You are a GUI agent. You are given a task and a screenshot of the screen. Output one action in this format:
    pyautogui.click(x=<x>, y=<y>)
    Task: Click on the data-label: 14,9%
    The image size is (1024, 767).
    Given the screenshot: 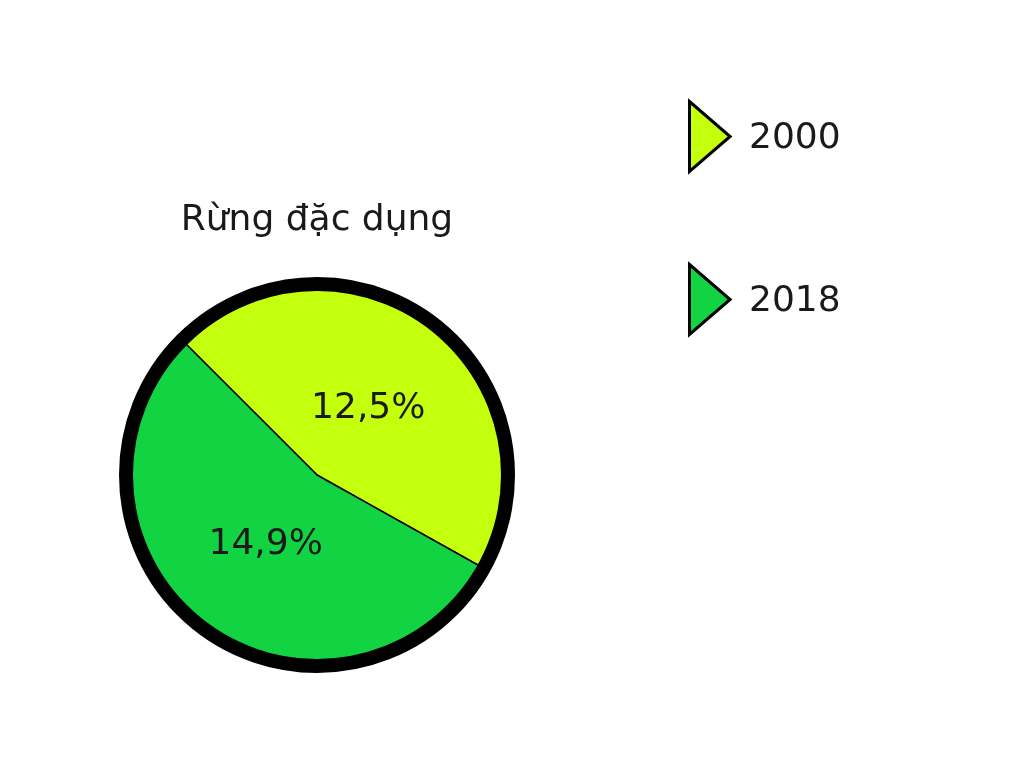 What is the action you would take?
    pyautogui.click(x=265, y=541)
    